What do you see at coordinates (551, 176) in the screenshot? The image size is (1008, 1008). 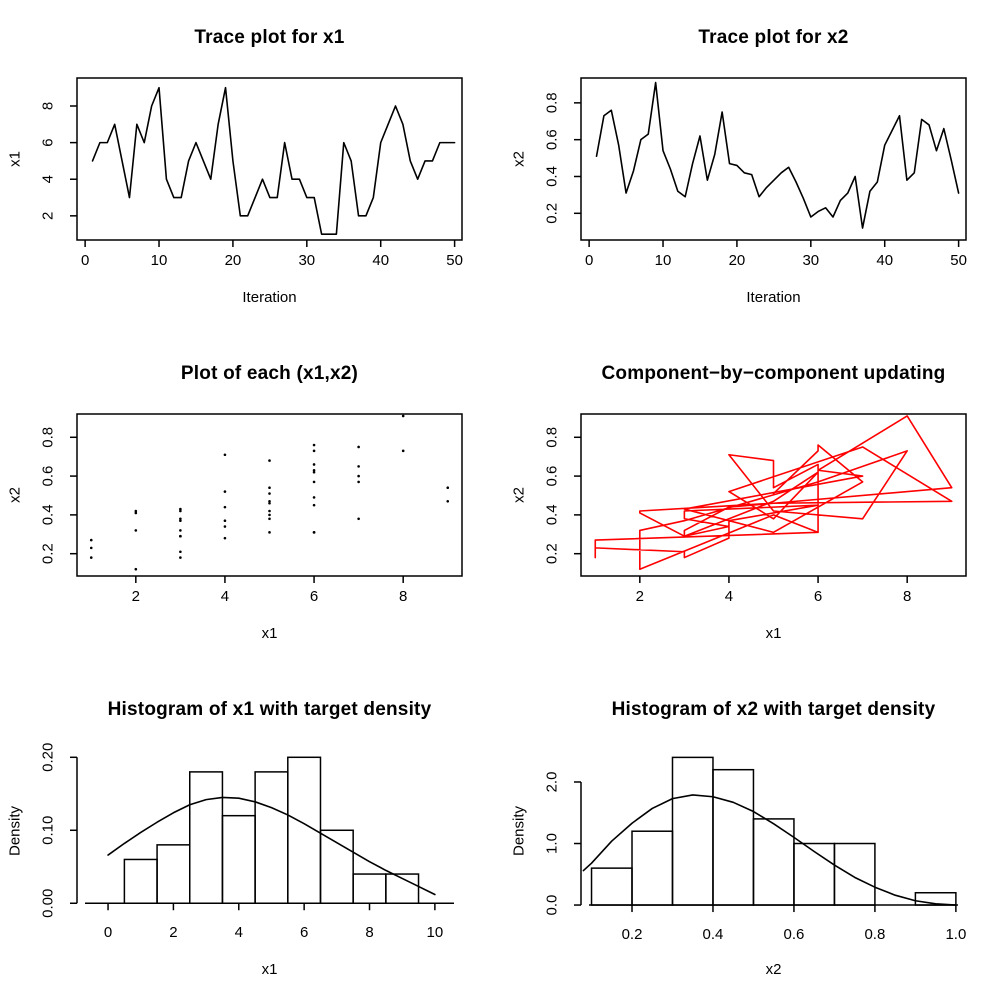 I see `y-tick-label: 0.4` at bounding box center [551, 176].